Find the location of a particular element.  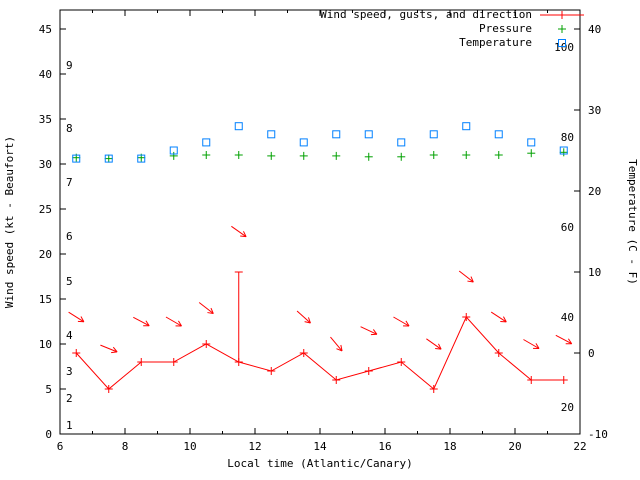

y-right-tick-label: 10 is located at coordinates (594, 272).